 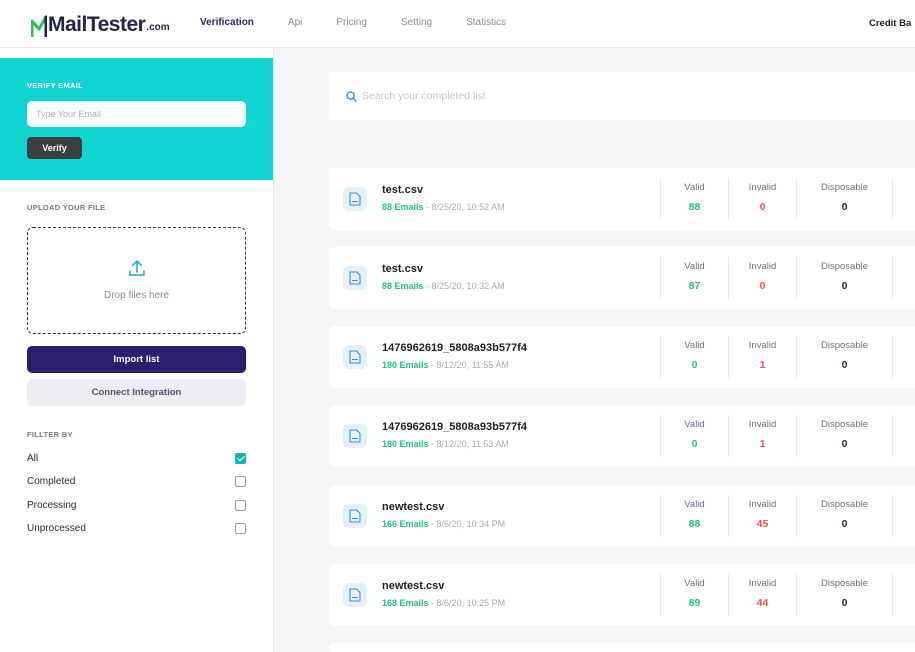 What do you see at coordinates (443, 286) in the screenshot?
I see `file-meta: 88 Emails - 8/25/20, 10:32 AM` at bounding box center [443, 286].